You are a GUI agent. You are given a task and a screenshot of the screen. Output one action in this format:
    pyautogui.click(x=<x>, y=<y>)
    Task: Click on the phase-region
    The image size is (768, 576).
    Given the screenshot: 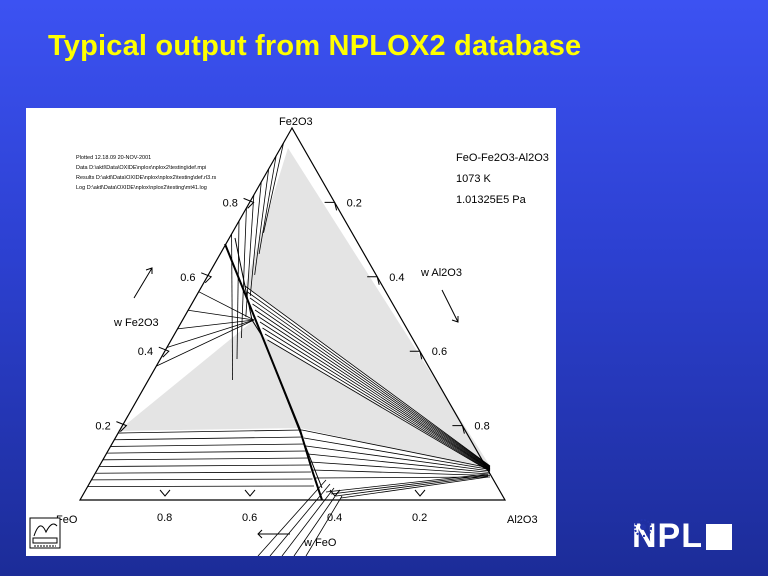 What is the action you would take?
    pyautogui.click(x=304, y=395)
    